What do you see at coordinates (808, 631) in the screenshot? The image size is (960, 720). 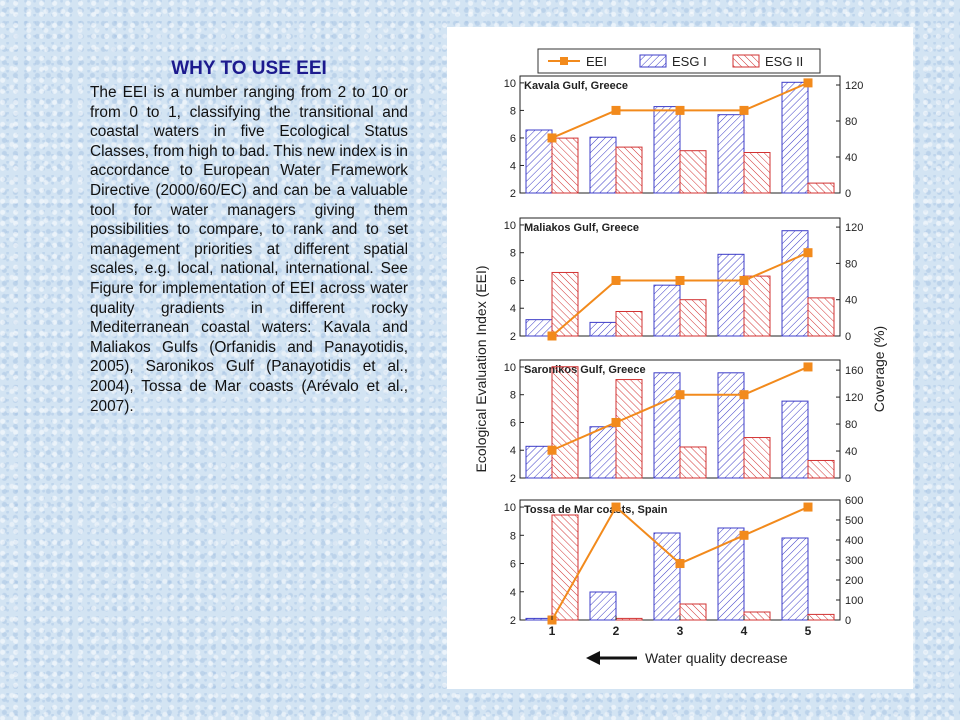 I see `x-tick-label: 5` at bounding box center [808, 631].